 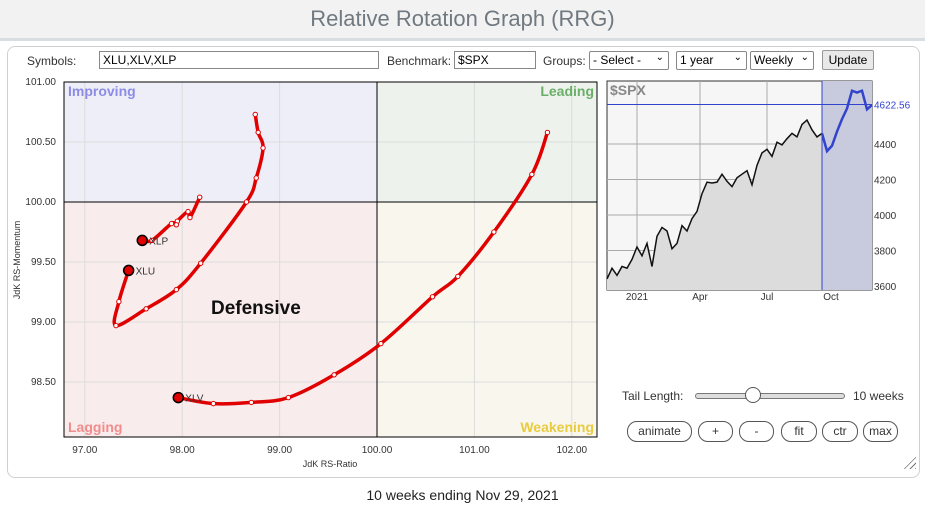 I want to click on tail-xlu: XLU, so click(x=189, y=220).